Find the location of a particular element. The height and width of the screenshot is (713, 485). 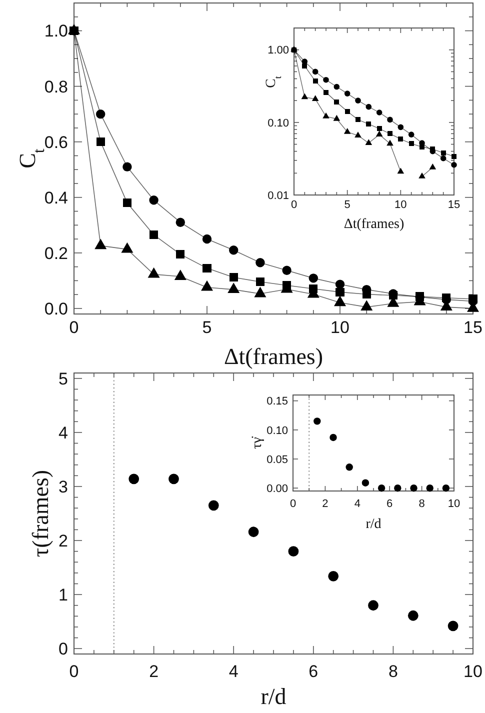

y-tick-label: 0 is located at coordinates (63, 649).